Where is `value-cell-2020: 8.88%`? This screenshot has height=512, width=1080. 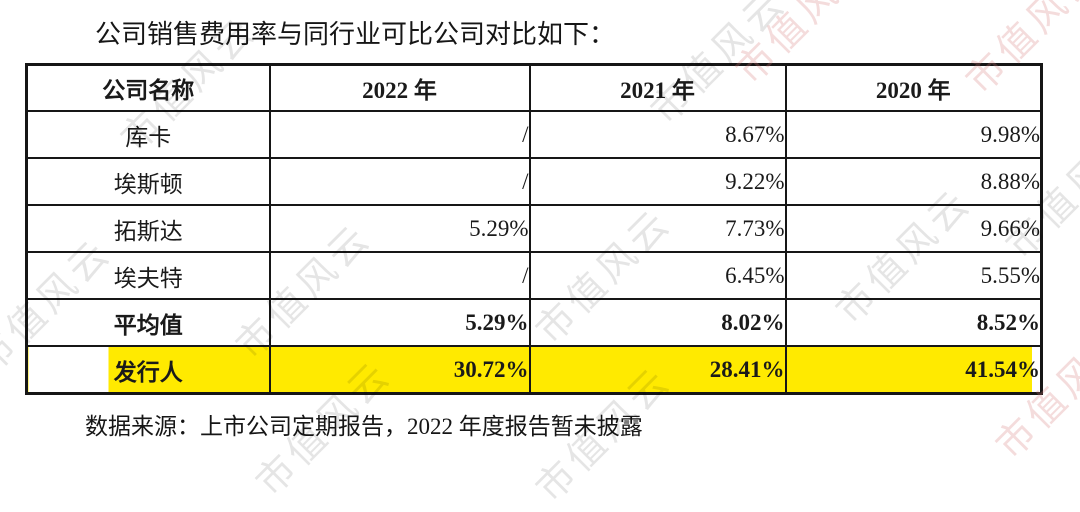
value-cell-2020: 8.88% is located at coordinates (913, 181).